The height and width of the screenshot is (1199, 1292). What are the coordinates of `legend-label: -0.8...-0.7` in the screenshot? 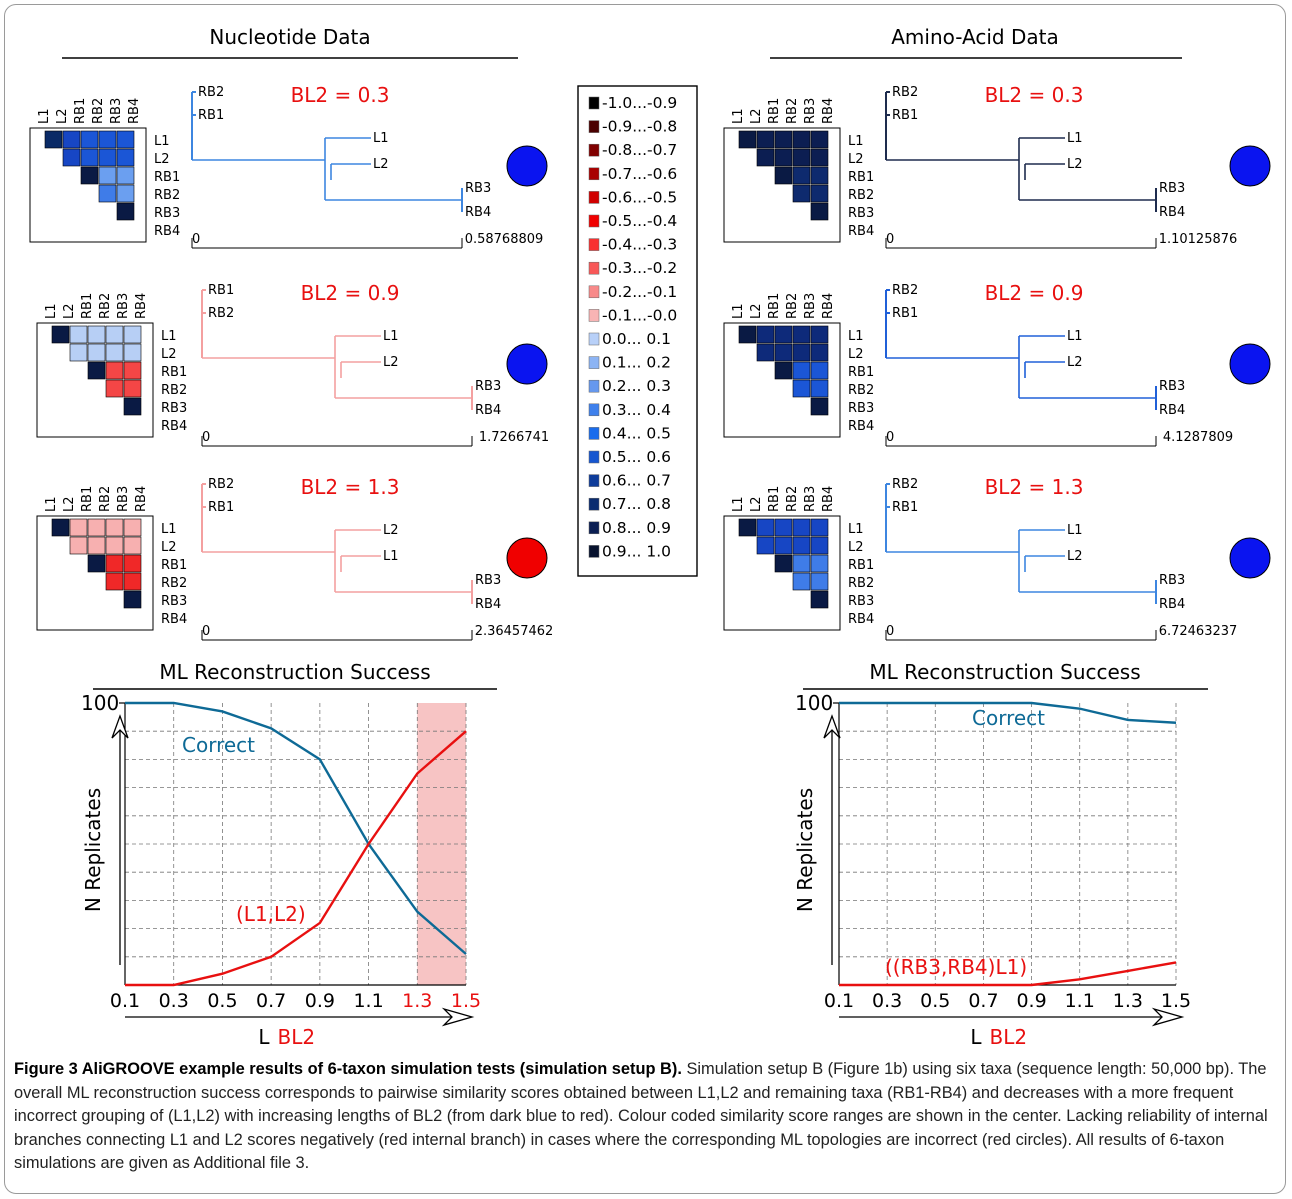 It's located at (639, 150).